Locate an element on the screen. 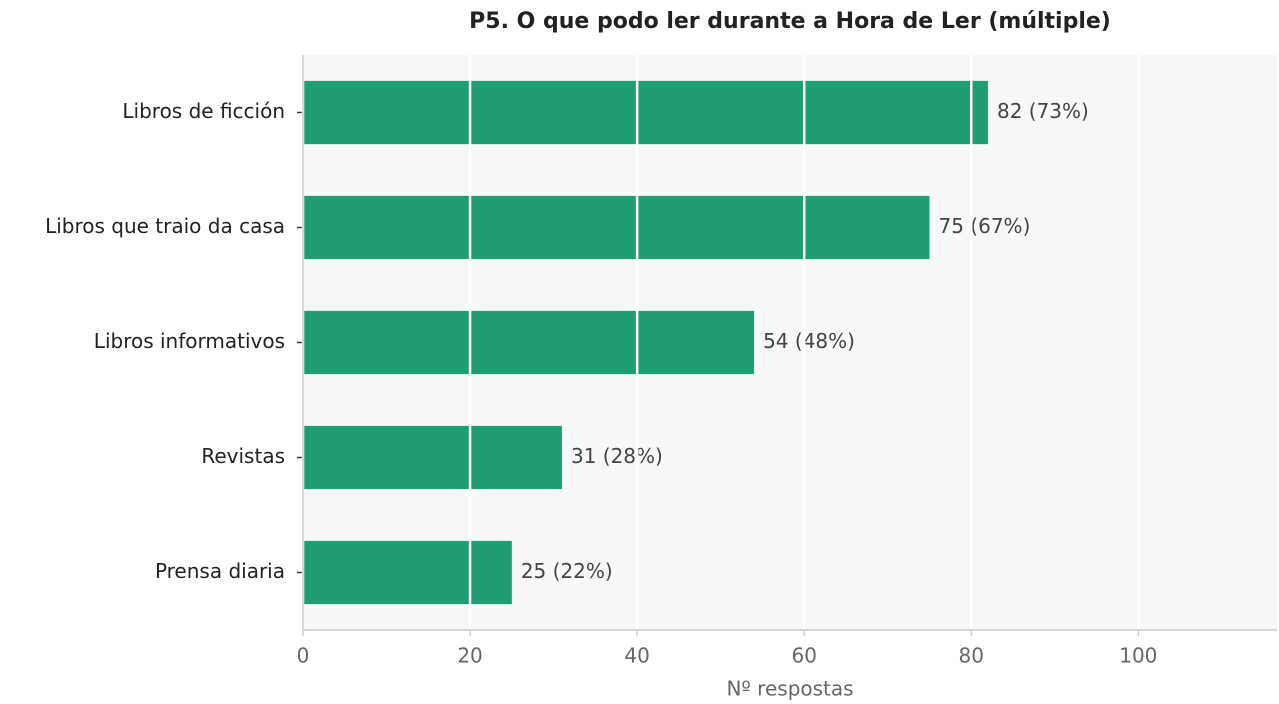 The height and width of the screenshot is (704, 1279). x-axis-label: Nº respostas is located at coordinates (789, 689).